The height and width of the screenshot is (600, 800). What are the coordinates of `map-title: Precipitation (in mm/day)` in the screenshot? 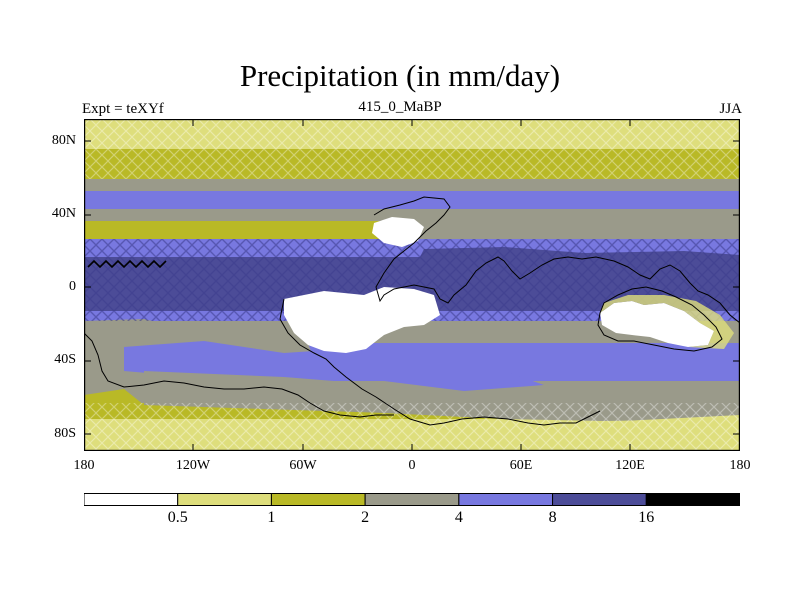 It's located at (400, 75).